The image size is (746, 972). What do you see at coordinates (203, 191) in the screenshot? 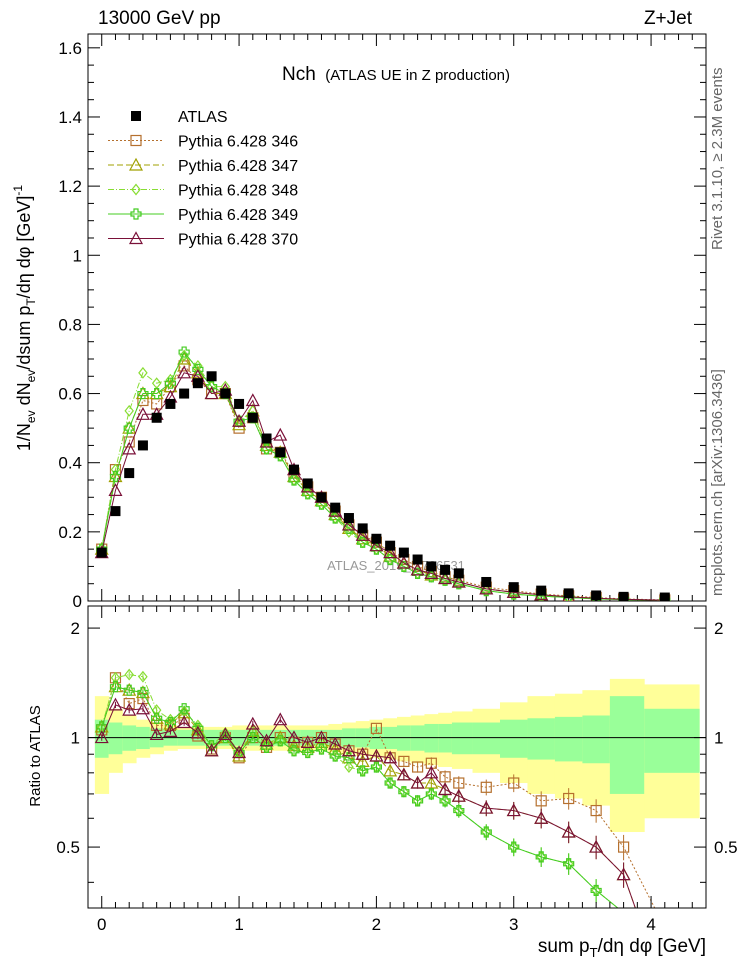
I see `legend-entry: Pythia 6.428 348` at bounding box center [203, 191].